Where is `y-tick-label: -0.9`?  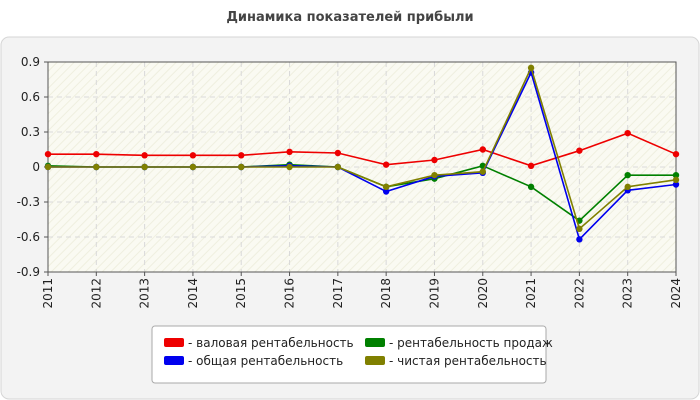
y-tick-label: -0.9 is located at coordinates (28, 272).